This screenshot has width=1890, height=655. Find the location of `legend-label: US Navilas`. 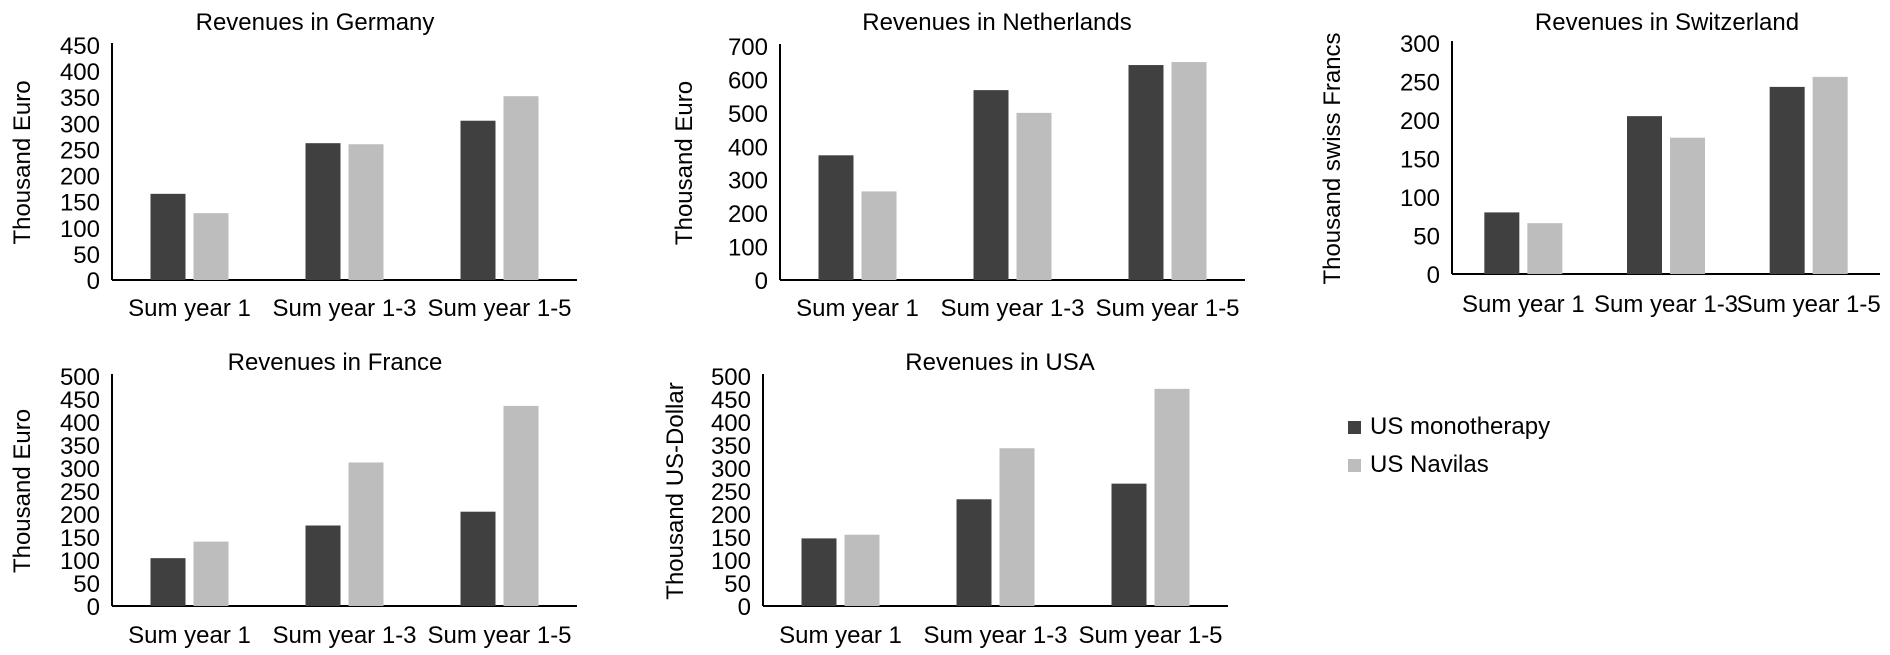

legend-label: US Navilas is located at coordinates (1429, 464).